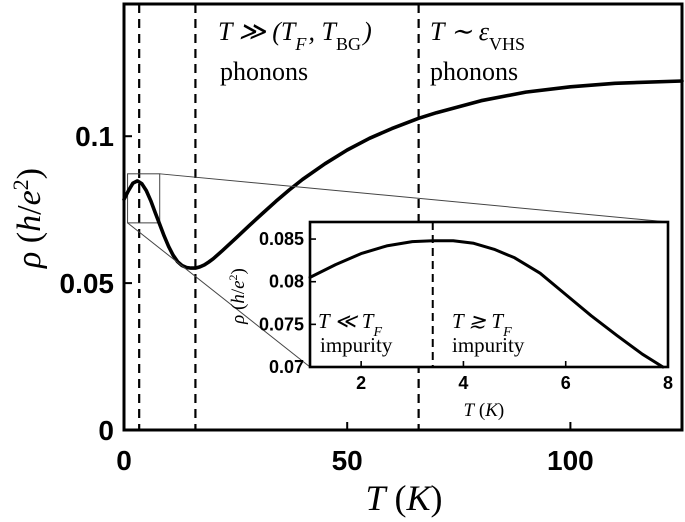  I want to click on annotation-phonons-high-T-label: phonons, so click(264, 71).